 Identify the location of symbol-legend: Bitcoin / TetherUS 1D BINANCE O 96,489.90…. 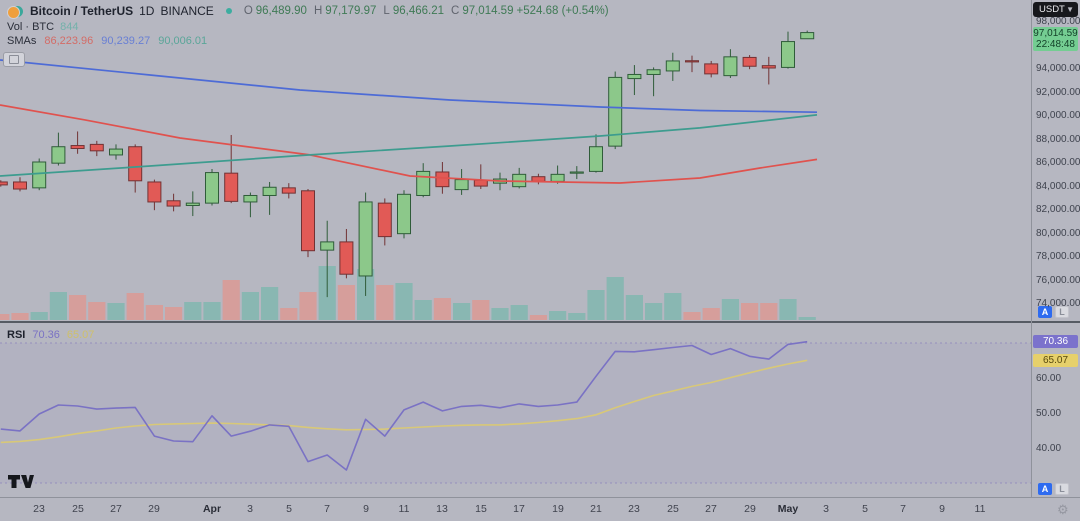
(308, 11).